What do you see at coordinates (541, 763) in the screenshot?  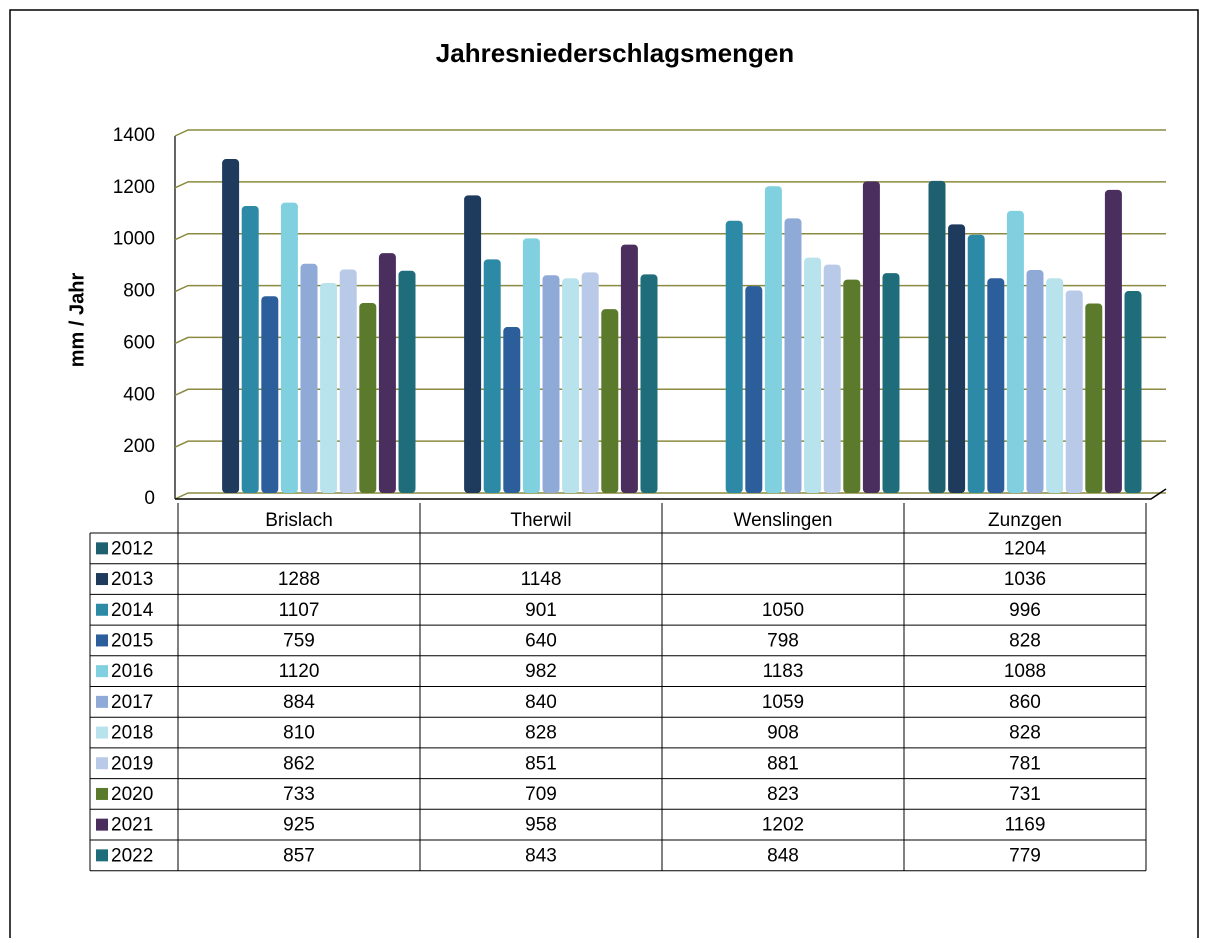 I see `table-value: 851` at bounding box center [541, 763].